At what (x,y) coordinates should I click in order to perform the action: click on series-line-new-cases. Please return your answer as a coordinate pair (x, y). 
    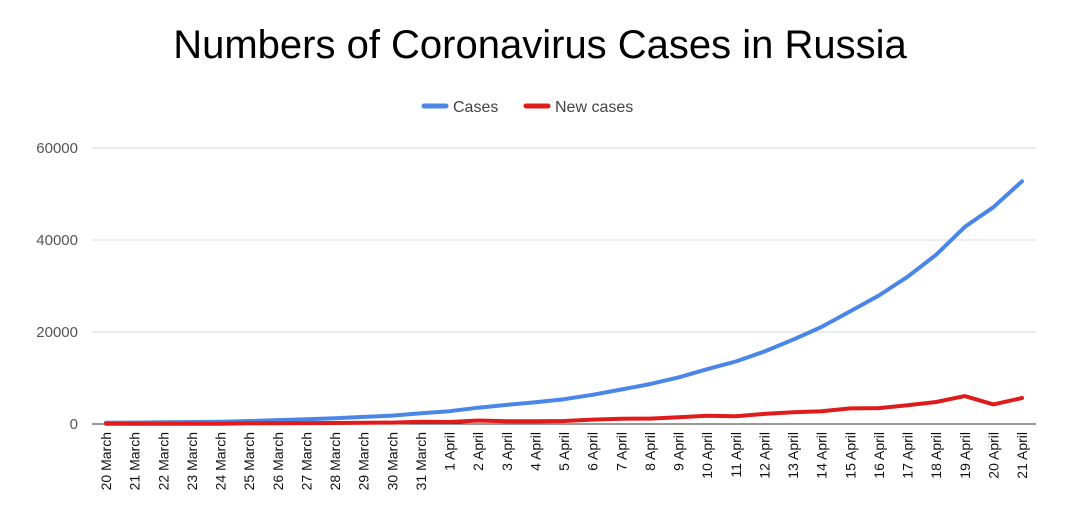
    Looking at the image, I should click on (564, 410).